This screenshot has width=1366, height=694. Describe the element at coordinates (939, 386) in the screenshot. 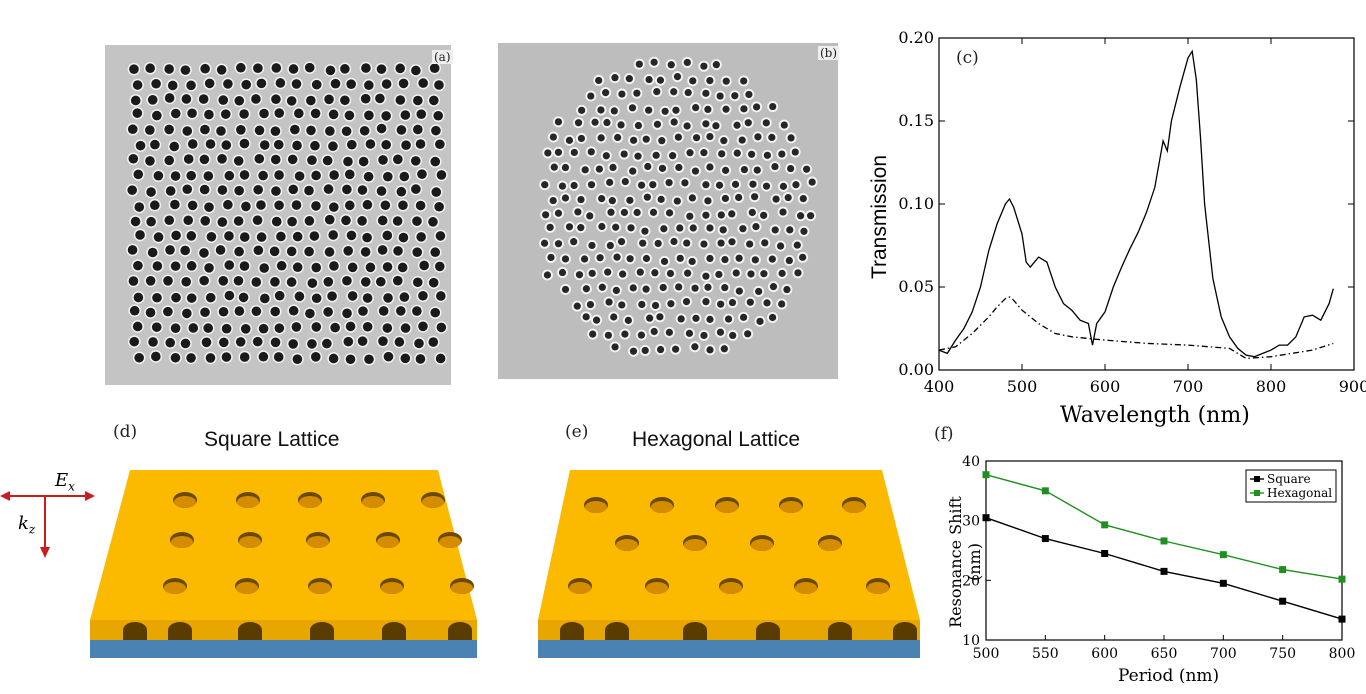

I see `chart-c-xtick-label: 400` at that location.